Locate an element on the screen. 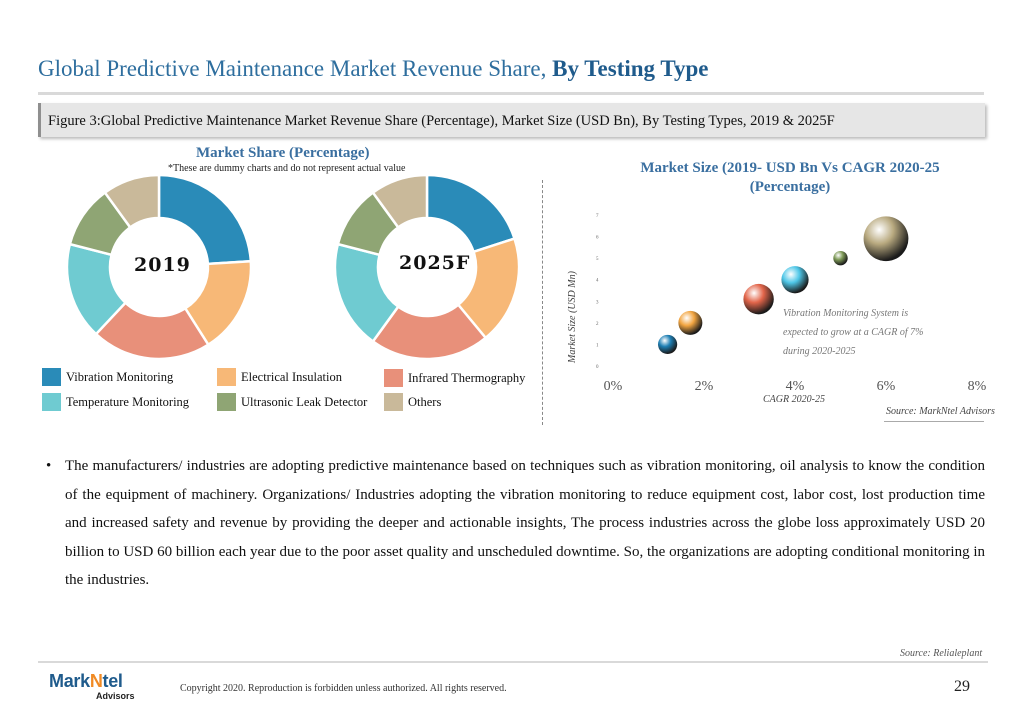  x-tick-label: 0% is located at coordinates (613, 386).